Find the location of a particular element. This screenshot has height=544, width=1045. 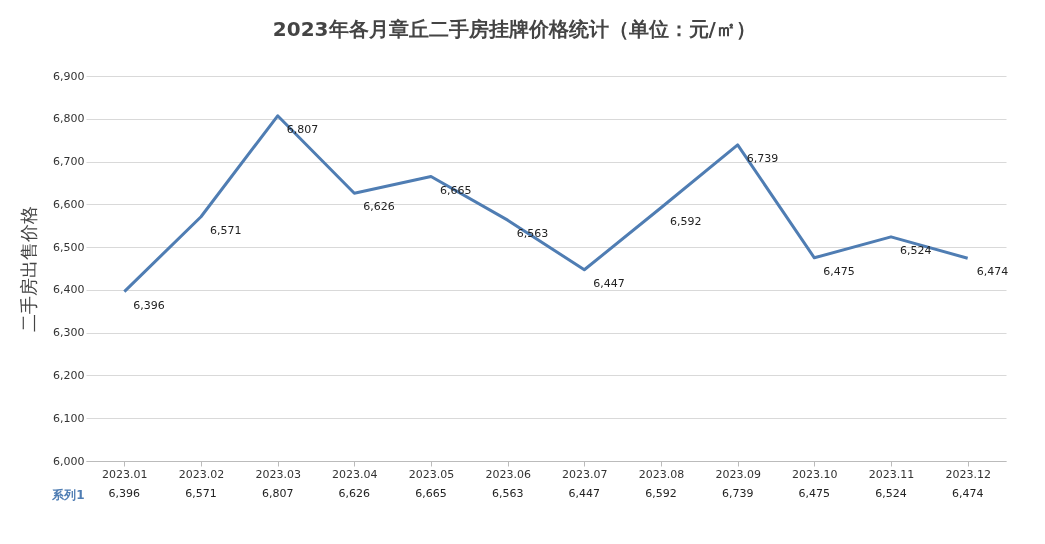

data-label: 6,475 is located at coordinates (814, 493).